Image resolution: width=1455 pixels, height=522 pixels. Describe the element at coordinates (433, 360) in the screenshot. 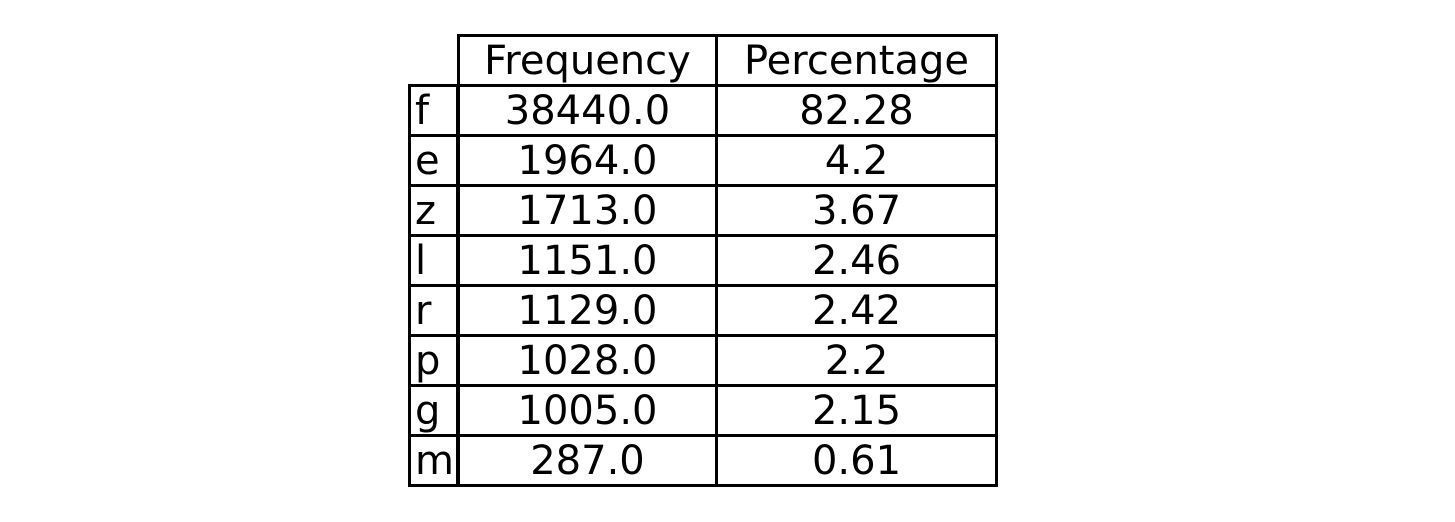

I see `row-label: p` at that location.